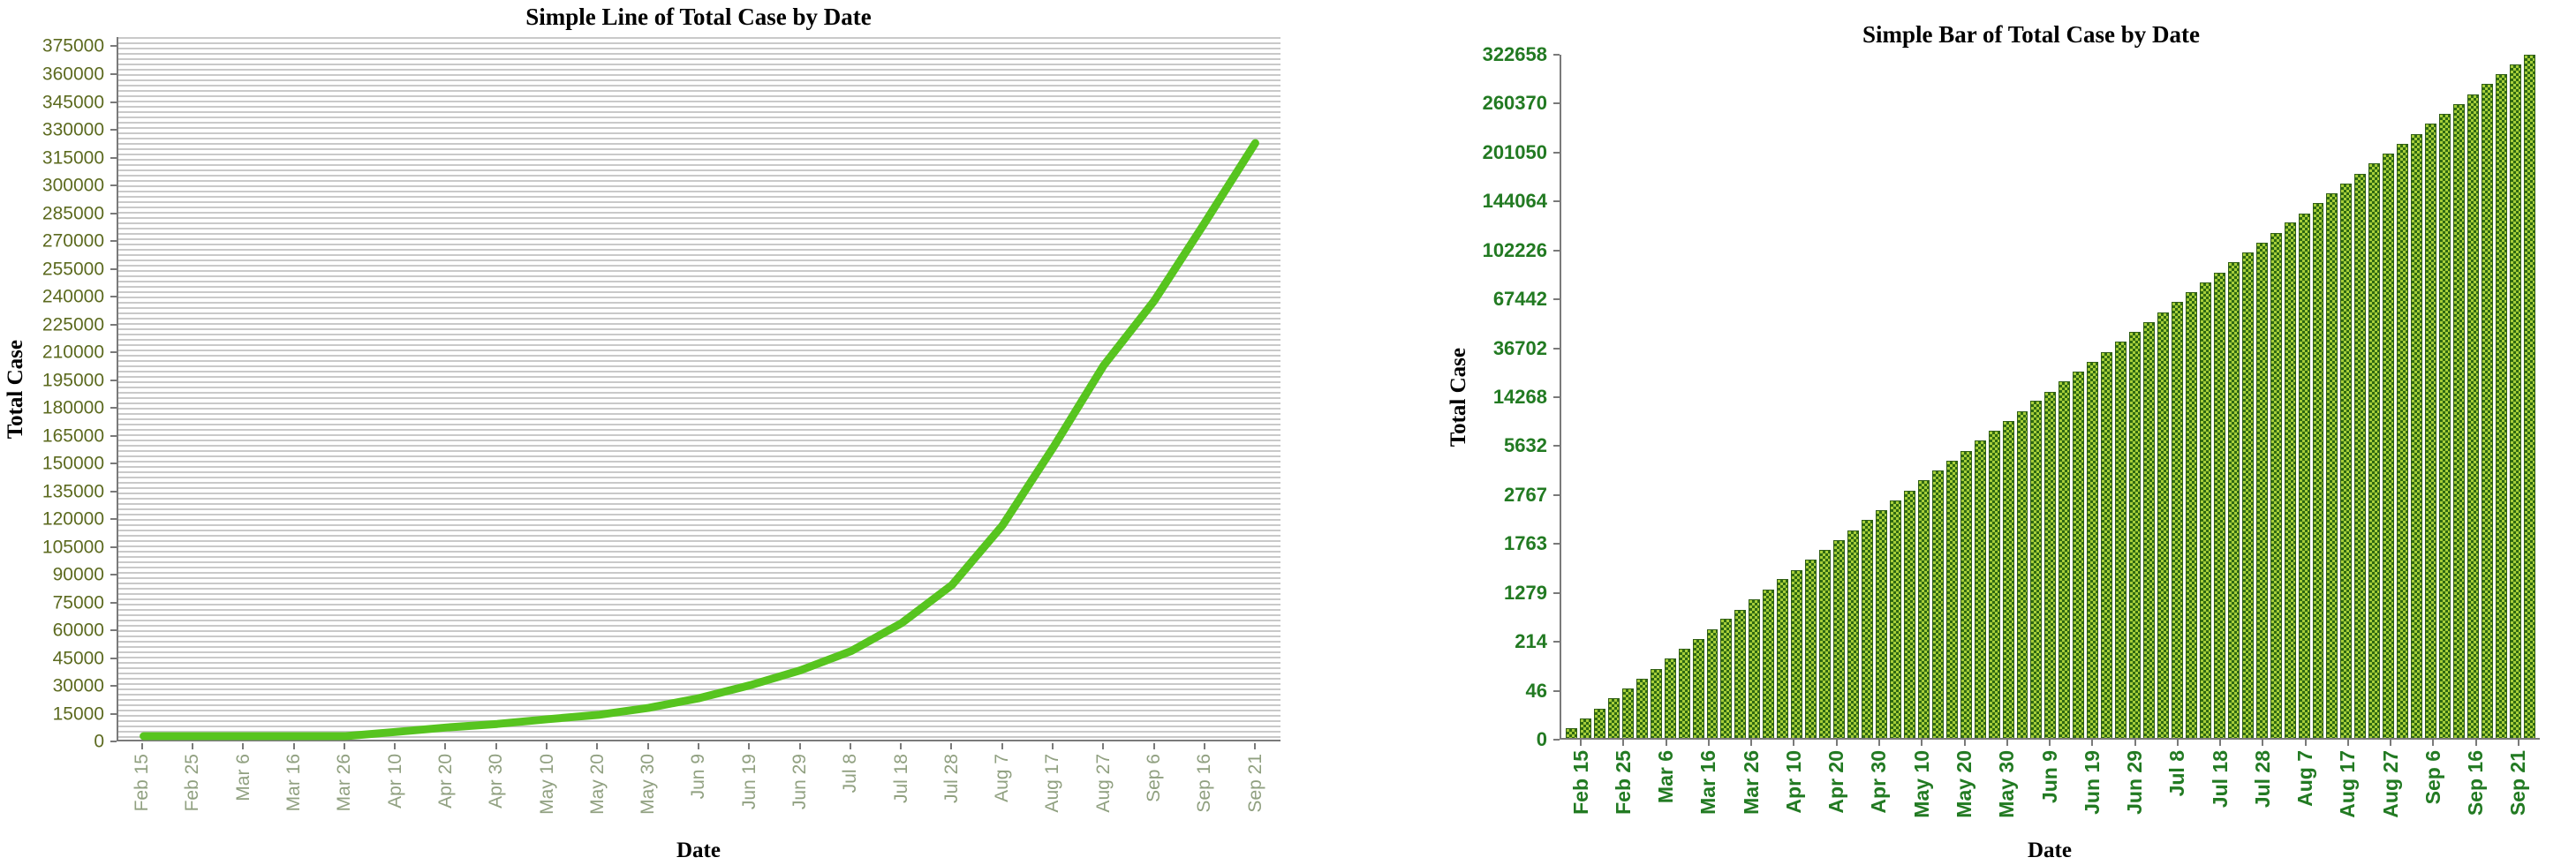 Image resolution: width=2576 pixels, height=865 pixels. I want to click on x-tick-label: Jun 19, so click(2092, 783).